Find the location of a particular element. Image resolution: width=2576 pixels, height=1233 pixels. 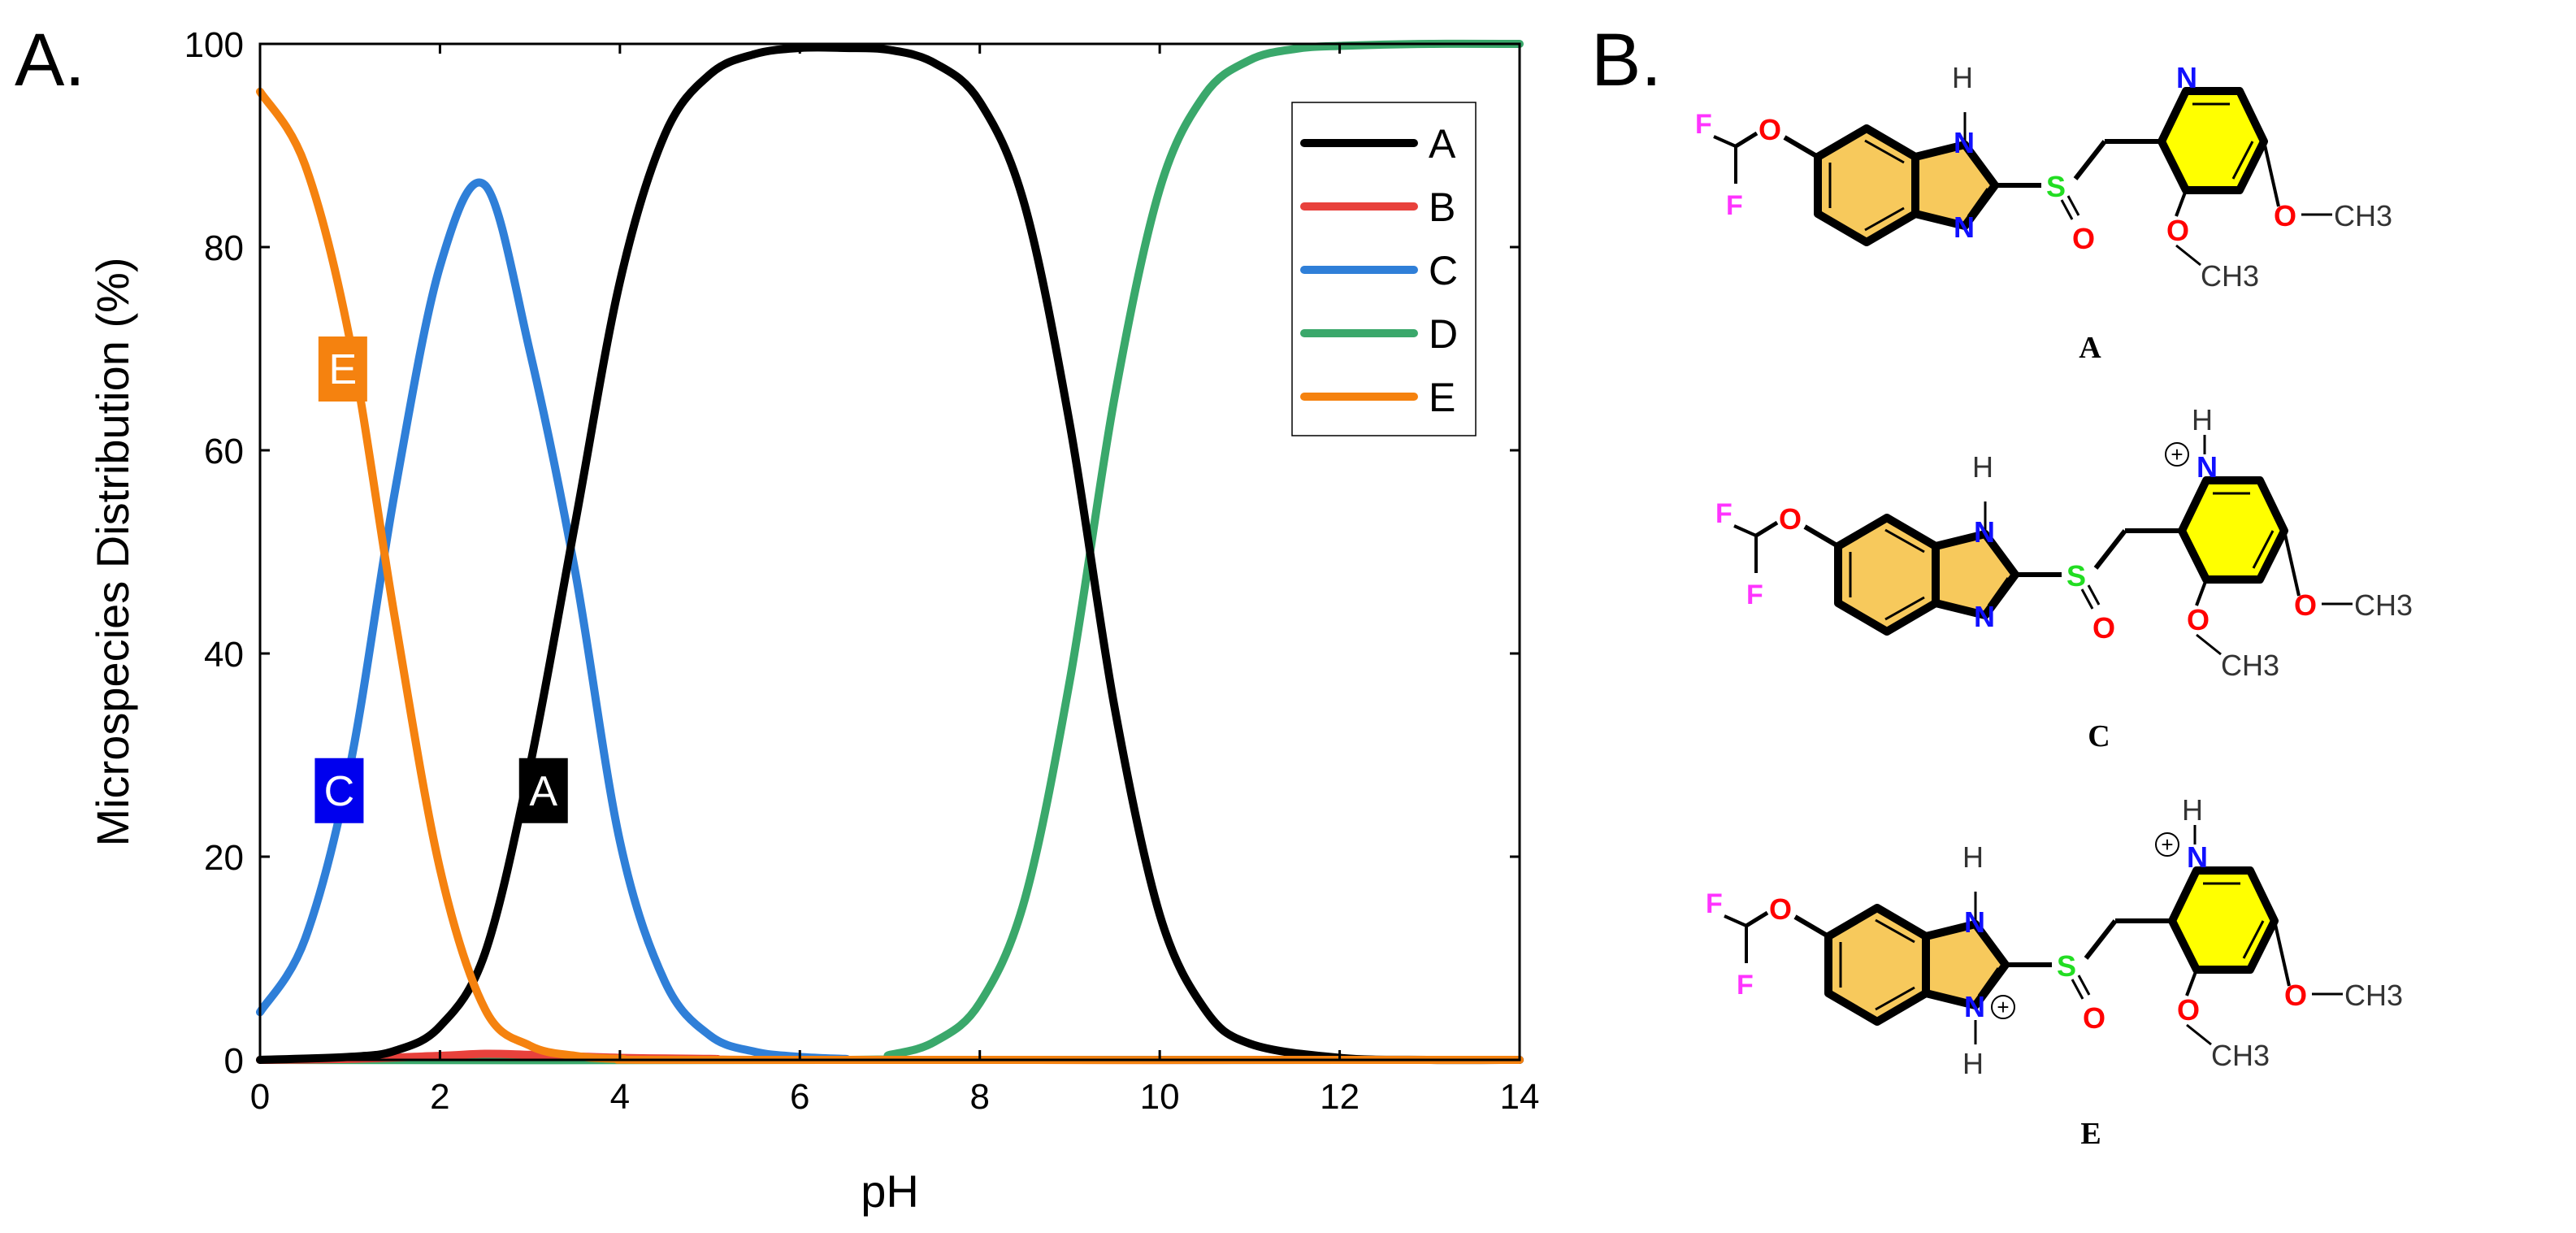

structure-c: H N N N H + S O O F F O O CH3 CH3 C is located at coordinates (2064, 578).